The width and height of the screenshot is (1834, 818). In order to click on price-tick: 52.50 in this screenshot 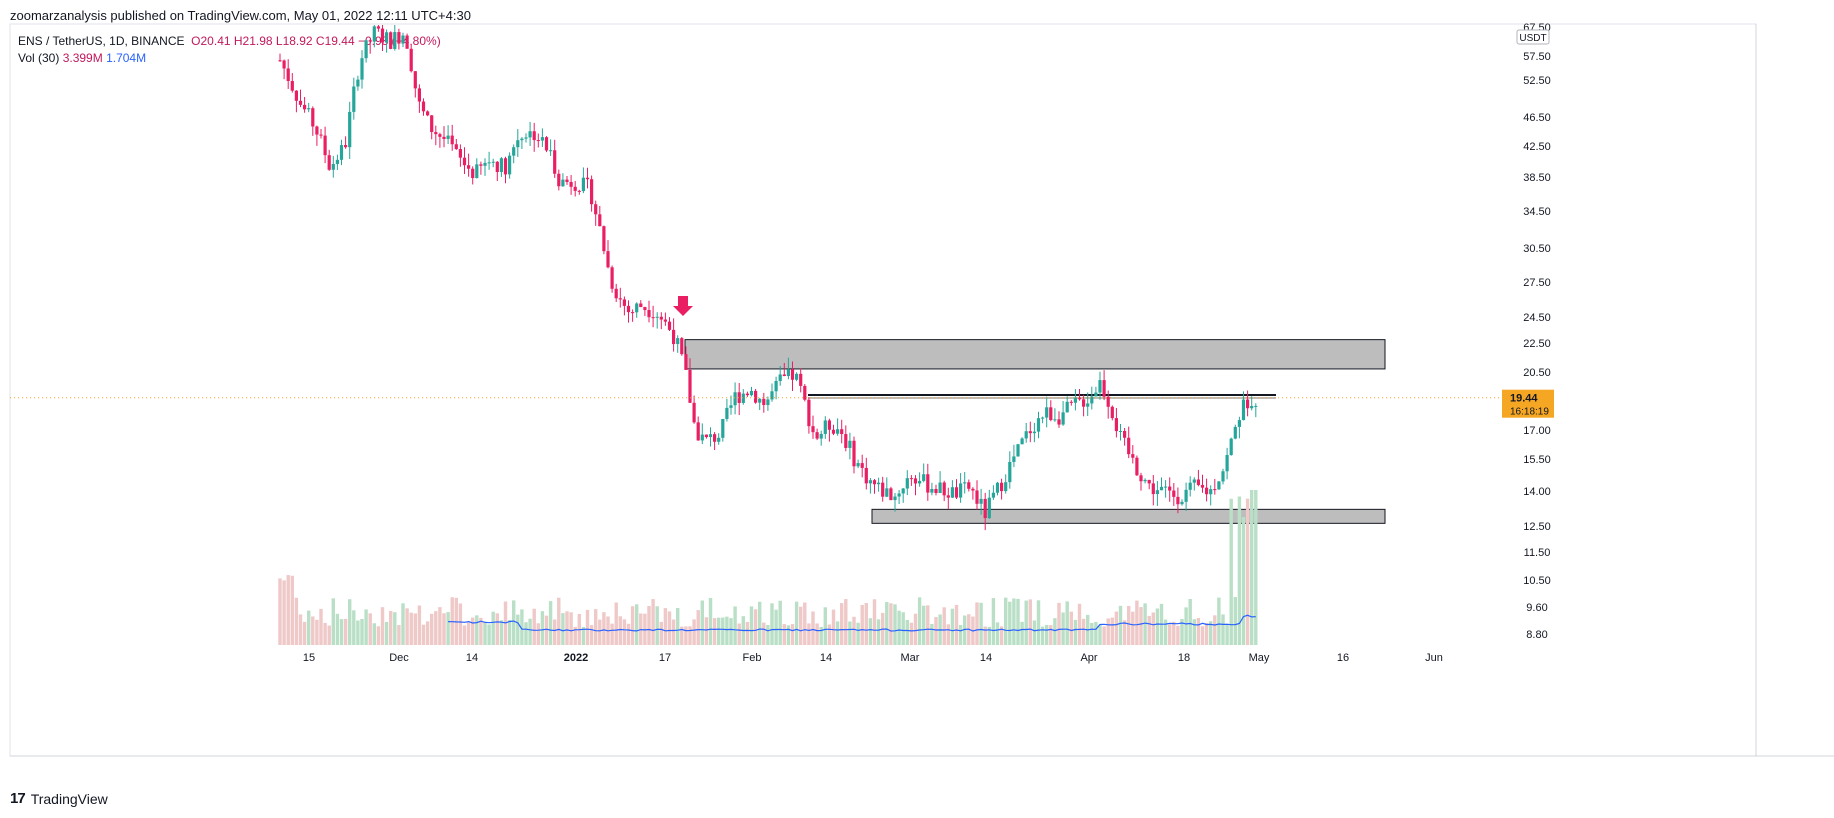, I will do `click(1537, 81)`.